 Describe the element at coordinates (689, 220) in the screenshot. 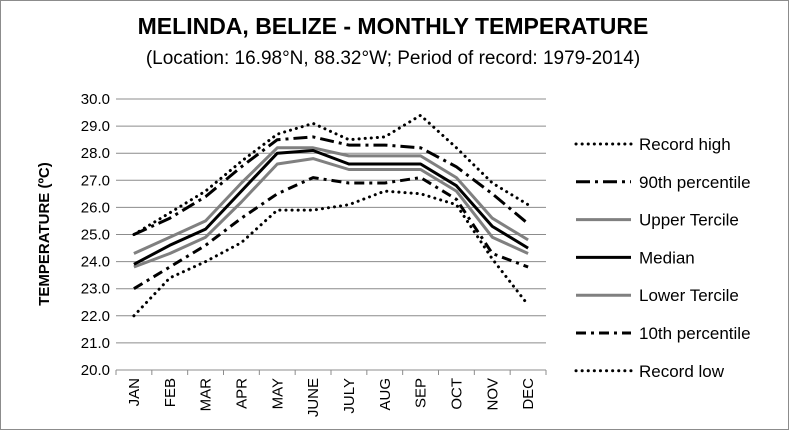

I see `legend-label-upper-tercile: Upper Tercile` at that location.